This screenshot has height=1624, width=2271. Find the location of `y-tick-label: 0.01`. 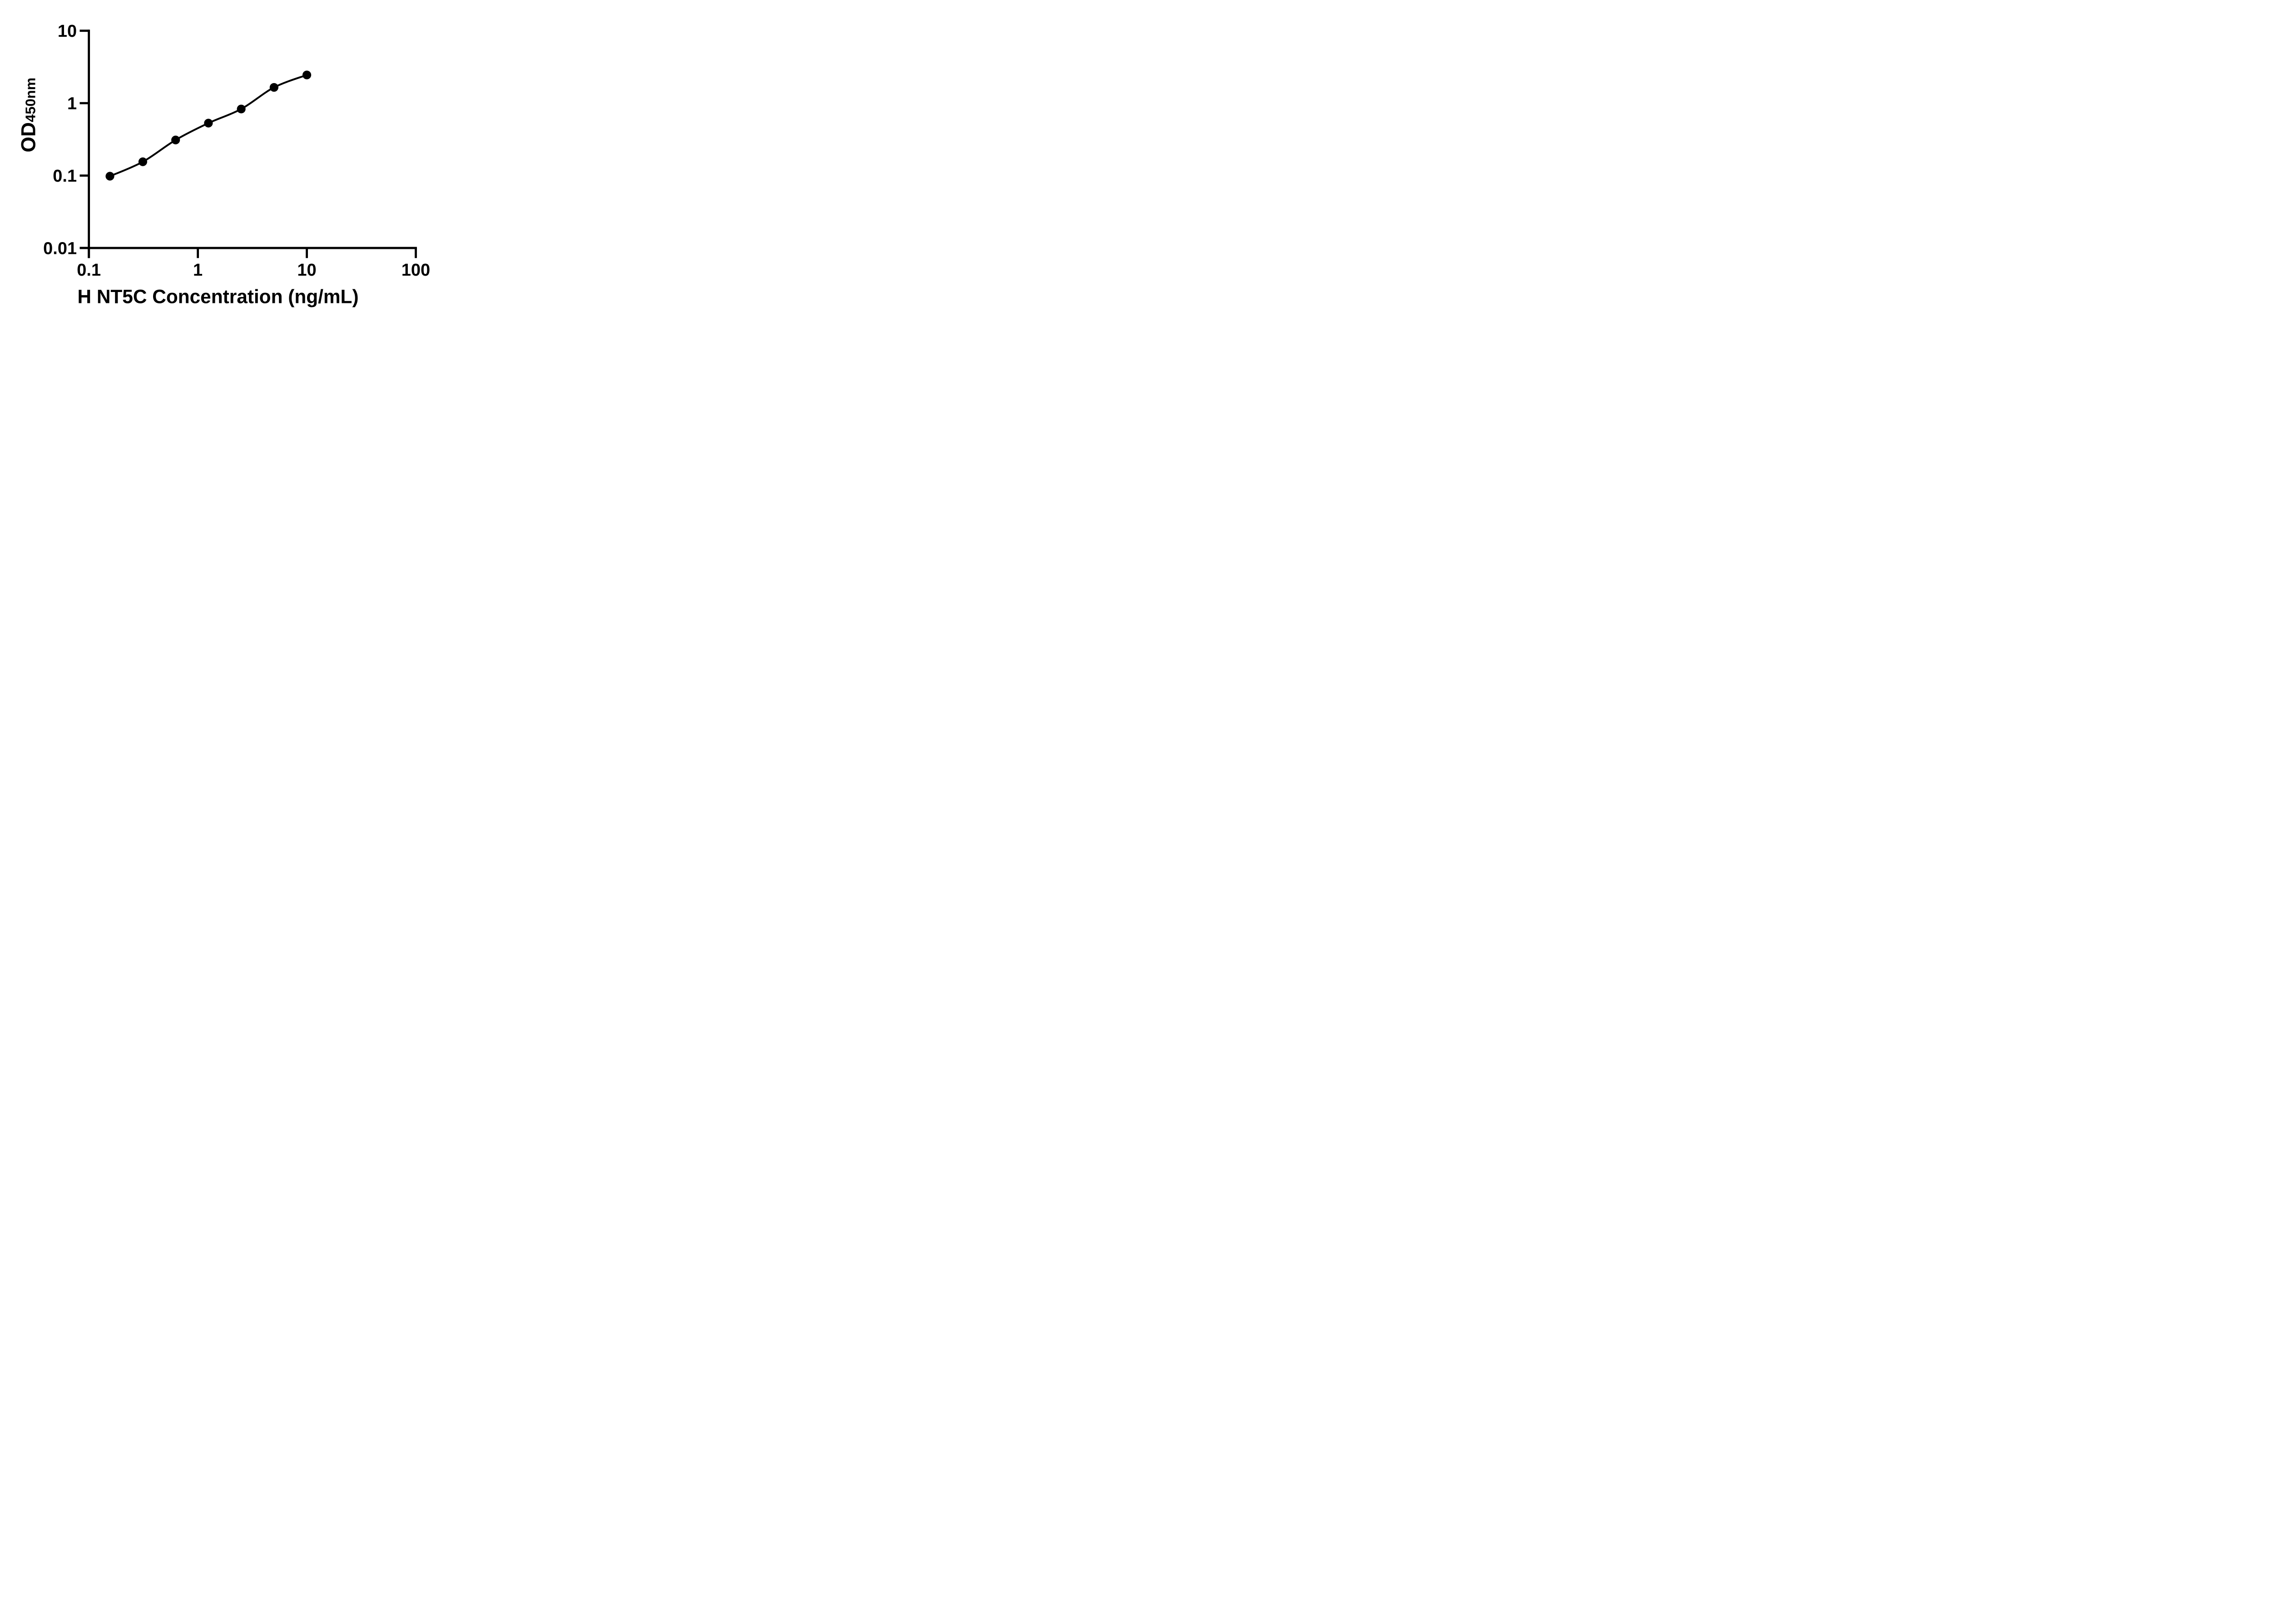

y-tick-label: 0.01 is located at coordinates (60, 248).